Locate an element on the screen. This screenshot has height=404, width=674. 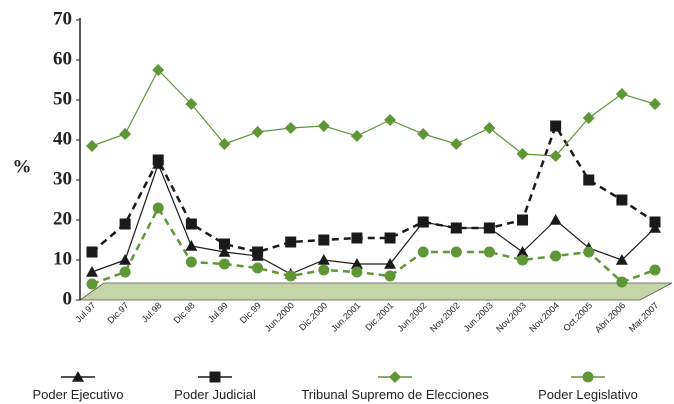
x-tick-label: Oct.2005 is located at coordinates (577, 316).